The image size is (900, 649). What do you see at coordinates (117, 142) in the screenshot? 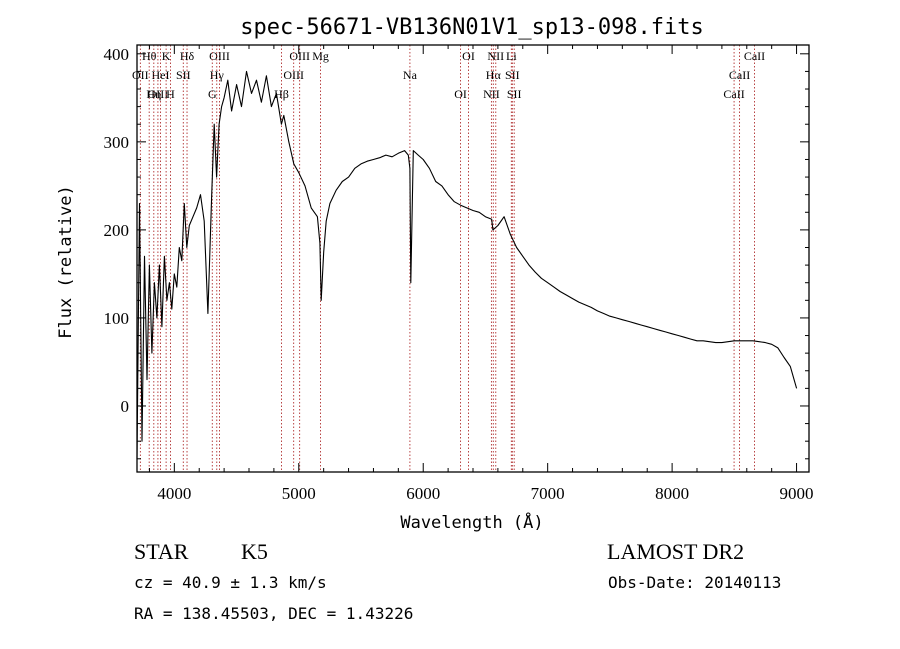
I see `y-tick-label: 300` at bounding box center [117, 142].